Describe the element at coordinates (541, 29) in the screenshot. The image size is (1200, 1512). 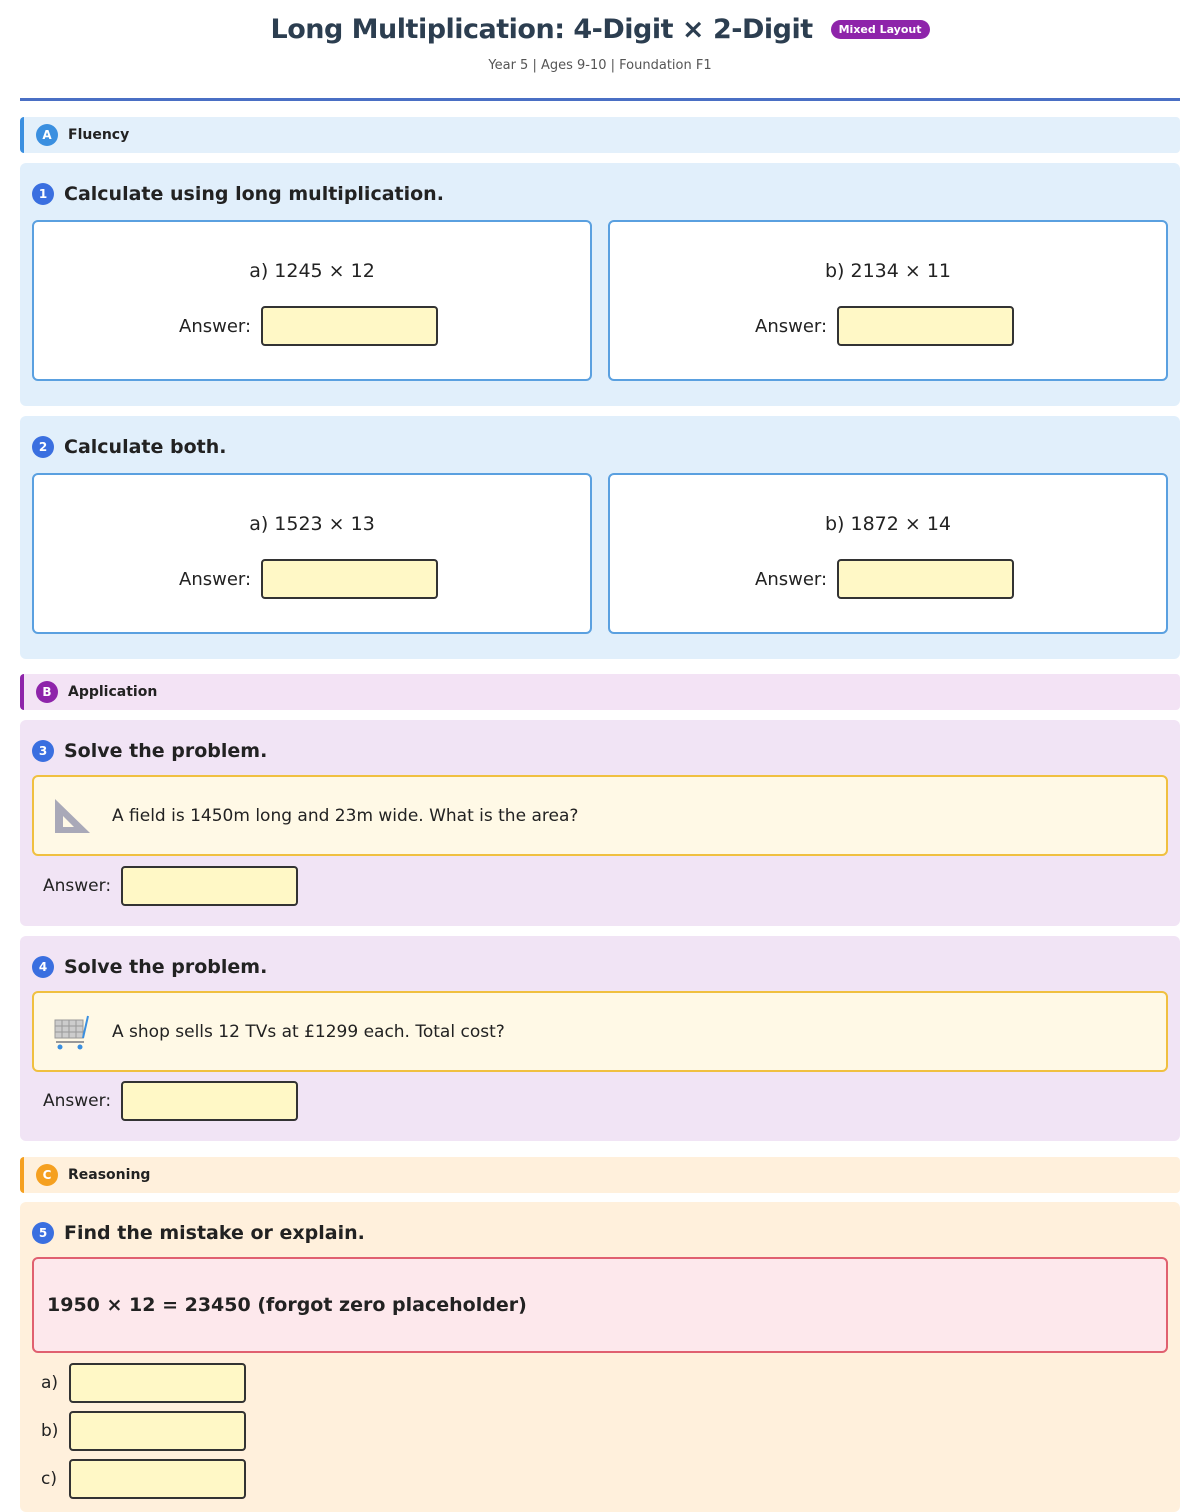
I see `page-title: Long Multiplication: 4-Digit × 2-Digit` at that location.